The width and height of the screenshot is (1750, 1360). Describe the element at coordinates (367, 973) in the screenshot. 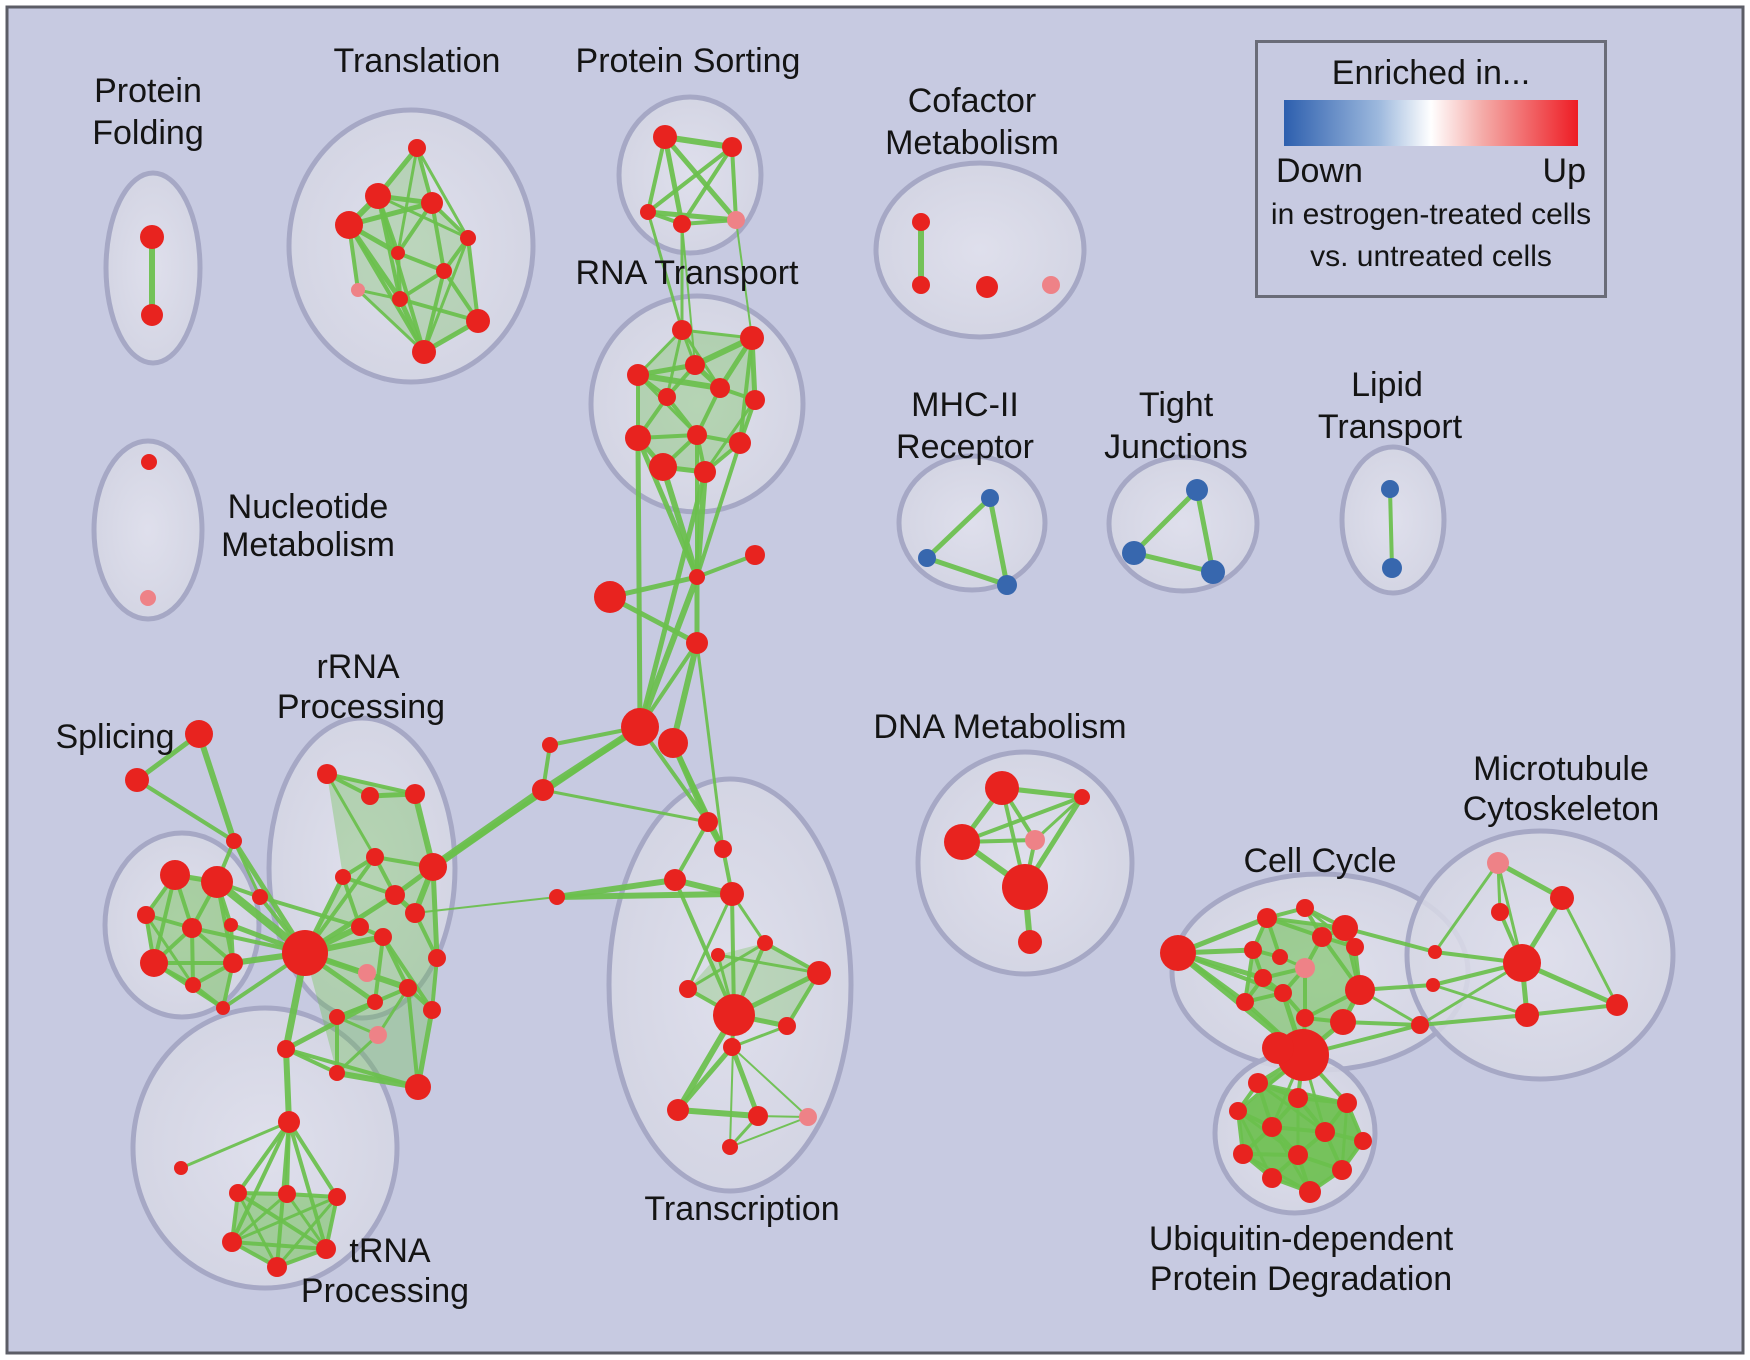

I see `gene-set-node-P1` at that location.